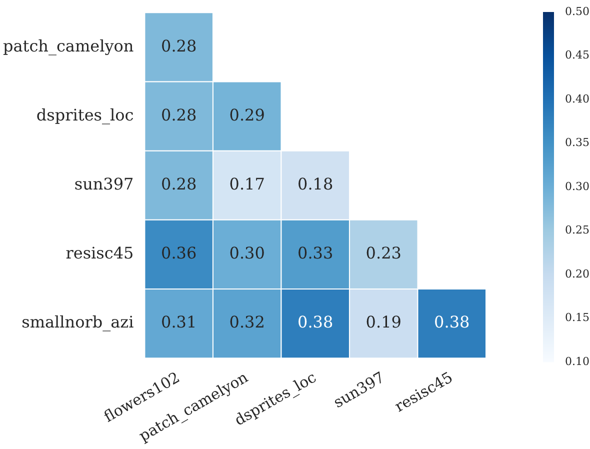 The image size is (590, 449). Describe the element at coordinates (577, 55) in the screenshot. I see `color-bar-label: 0.45` at that location.